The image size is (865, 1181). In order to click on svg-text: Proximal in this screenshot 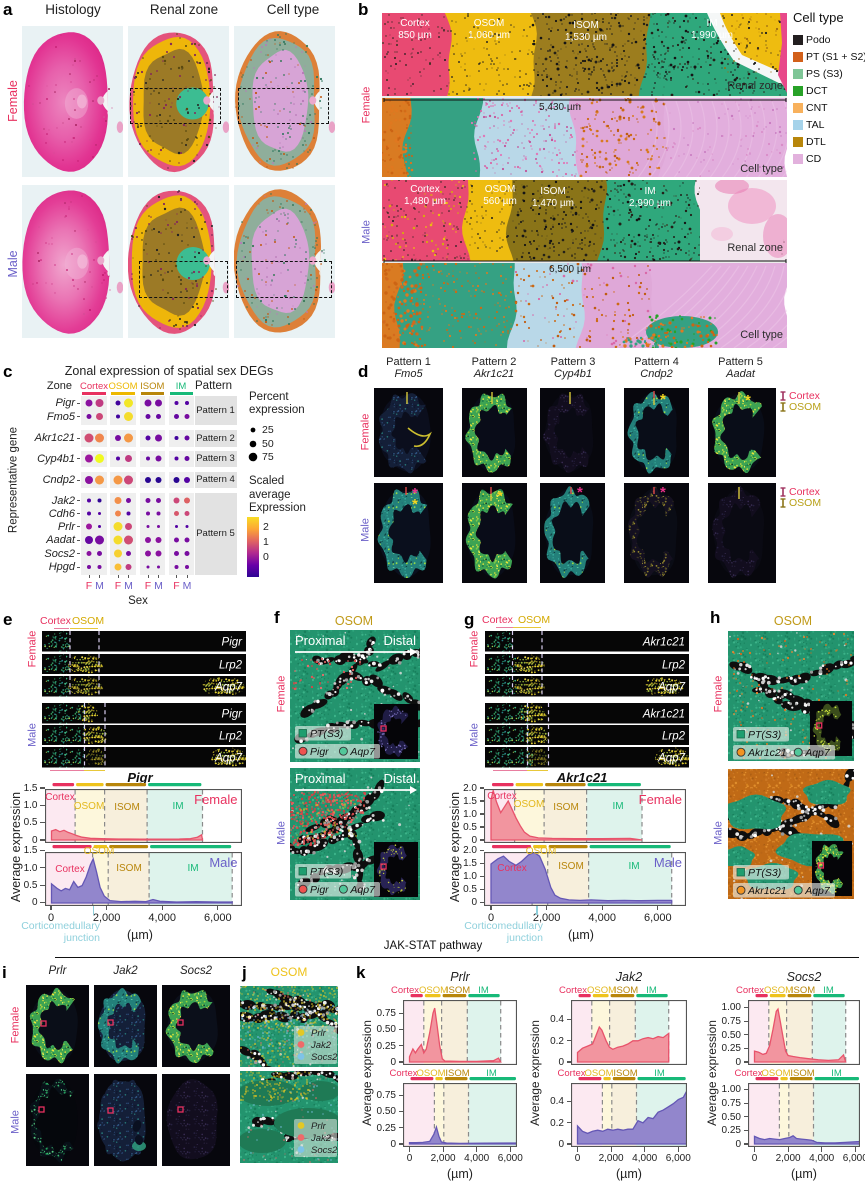, I will do `click(320, 640)`.